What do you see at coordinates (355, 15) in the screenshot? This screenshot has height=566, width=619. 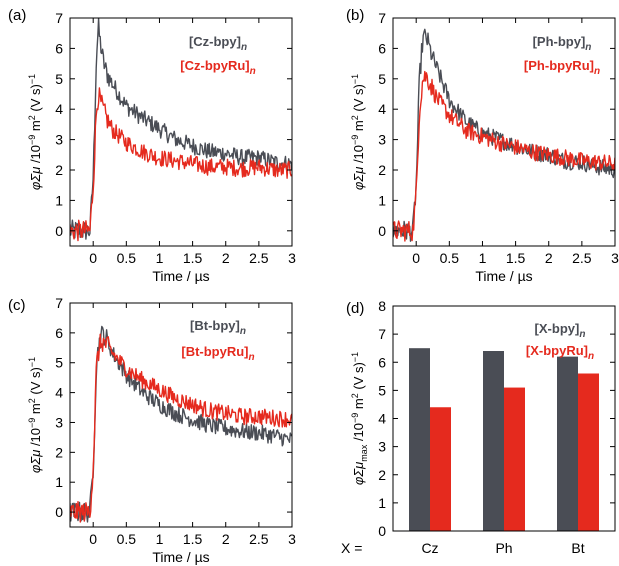 I see `panel-label: (b)` at bounding box center [355, 15].